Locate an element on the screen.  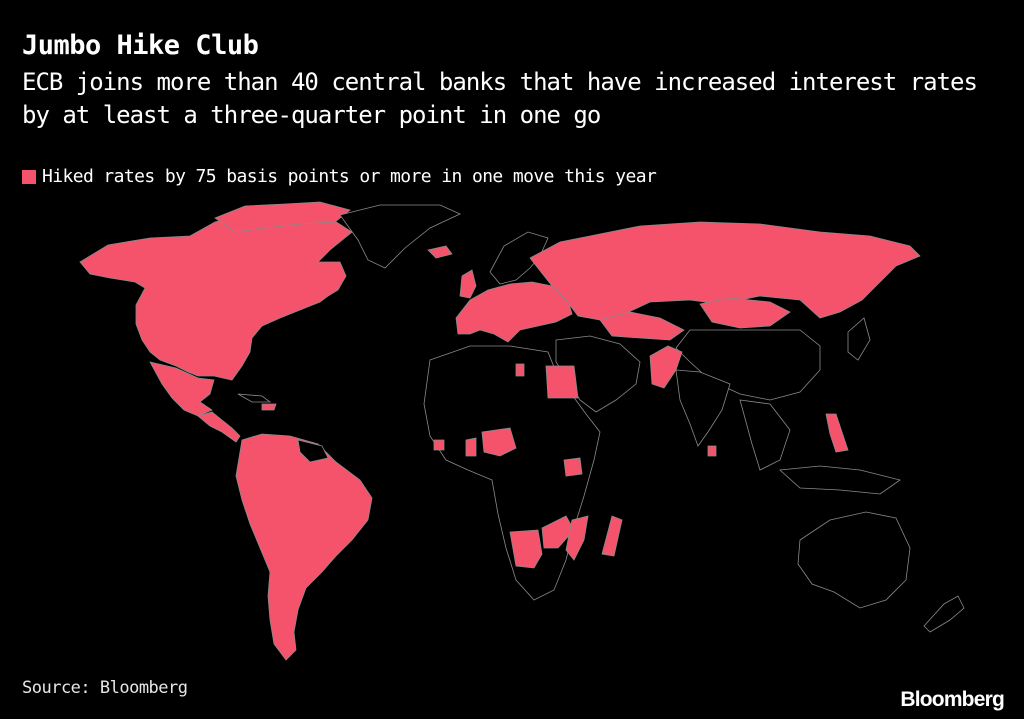
region-central-america is located at coordinates (219, 427).